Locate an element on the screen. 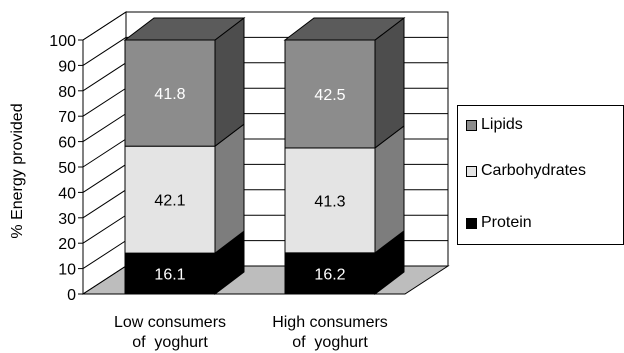 This screenshot has height=353, width=624. bar-segment-protein: 16.2 is located at coordinates (344, 262).